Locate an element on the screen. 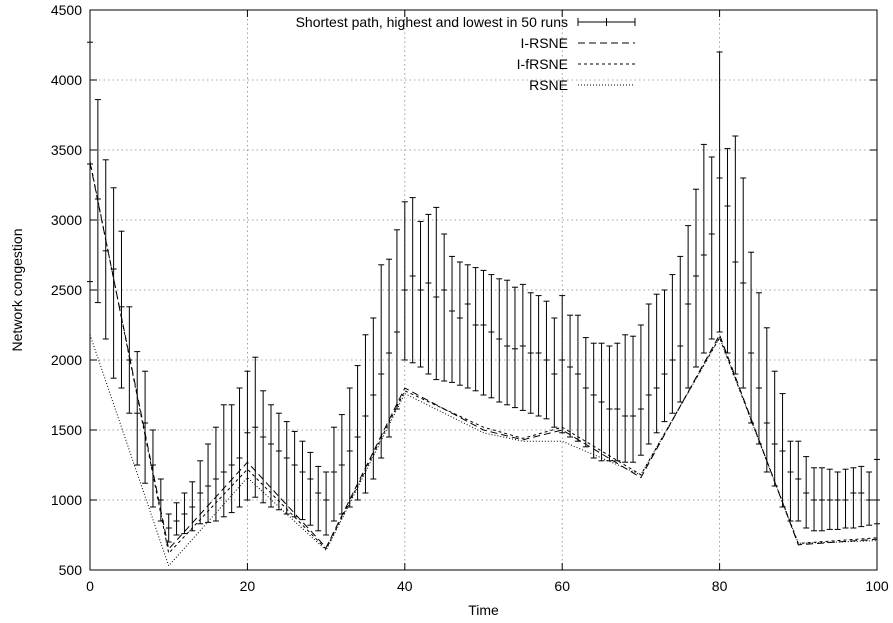 The height and width of the screenshot is (623, 893). x-tick-label: 20 is located at coordinates (248, 586).